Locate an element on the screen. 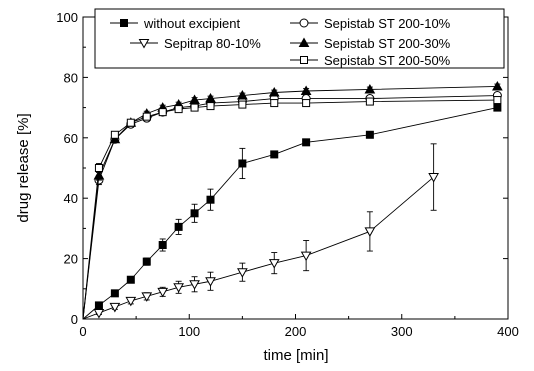 This screenshot has width=534, height=371. legend-label: without excipient is located at coordinates (191, 23).